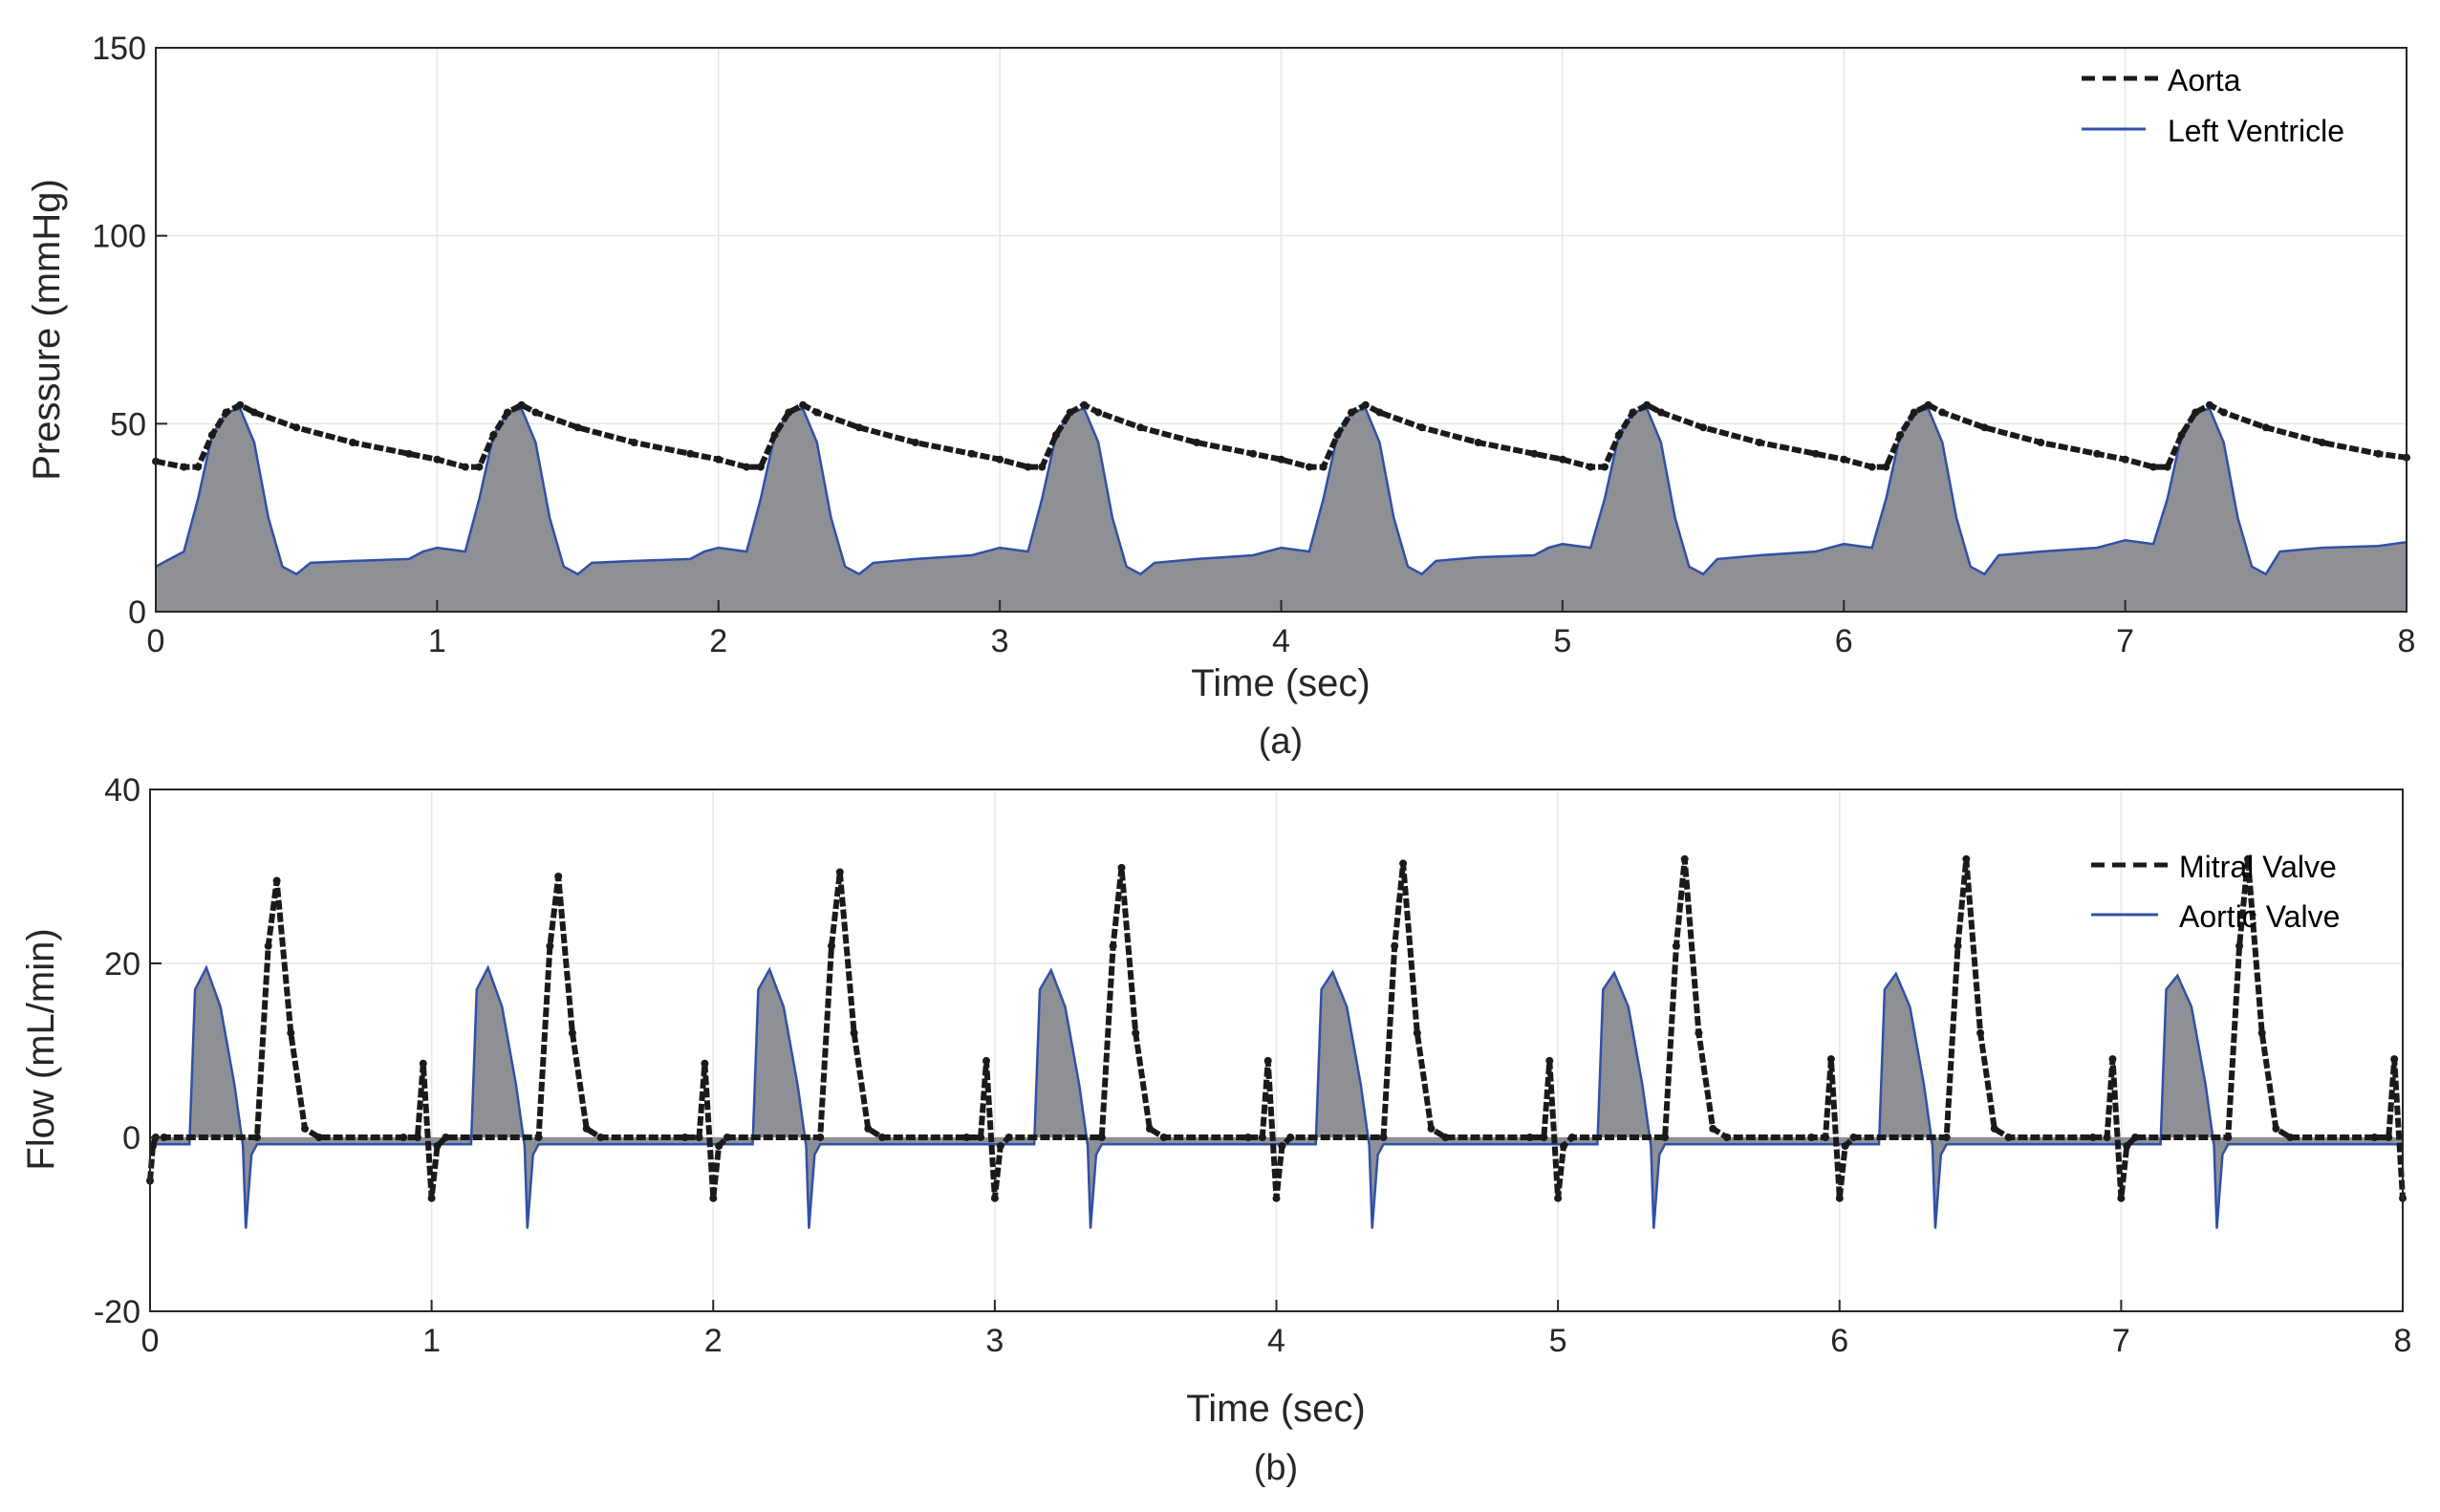 This screenshot has width=2440, height=1512. What do you see at coordinates (713, 1341) in the screenshot?
I see `x-tick-label: 2` at bounding box center [713, 1341].